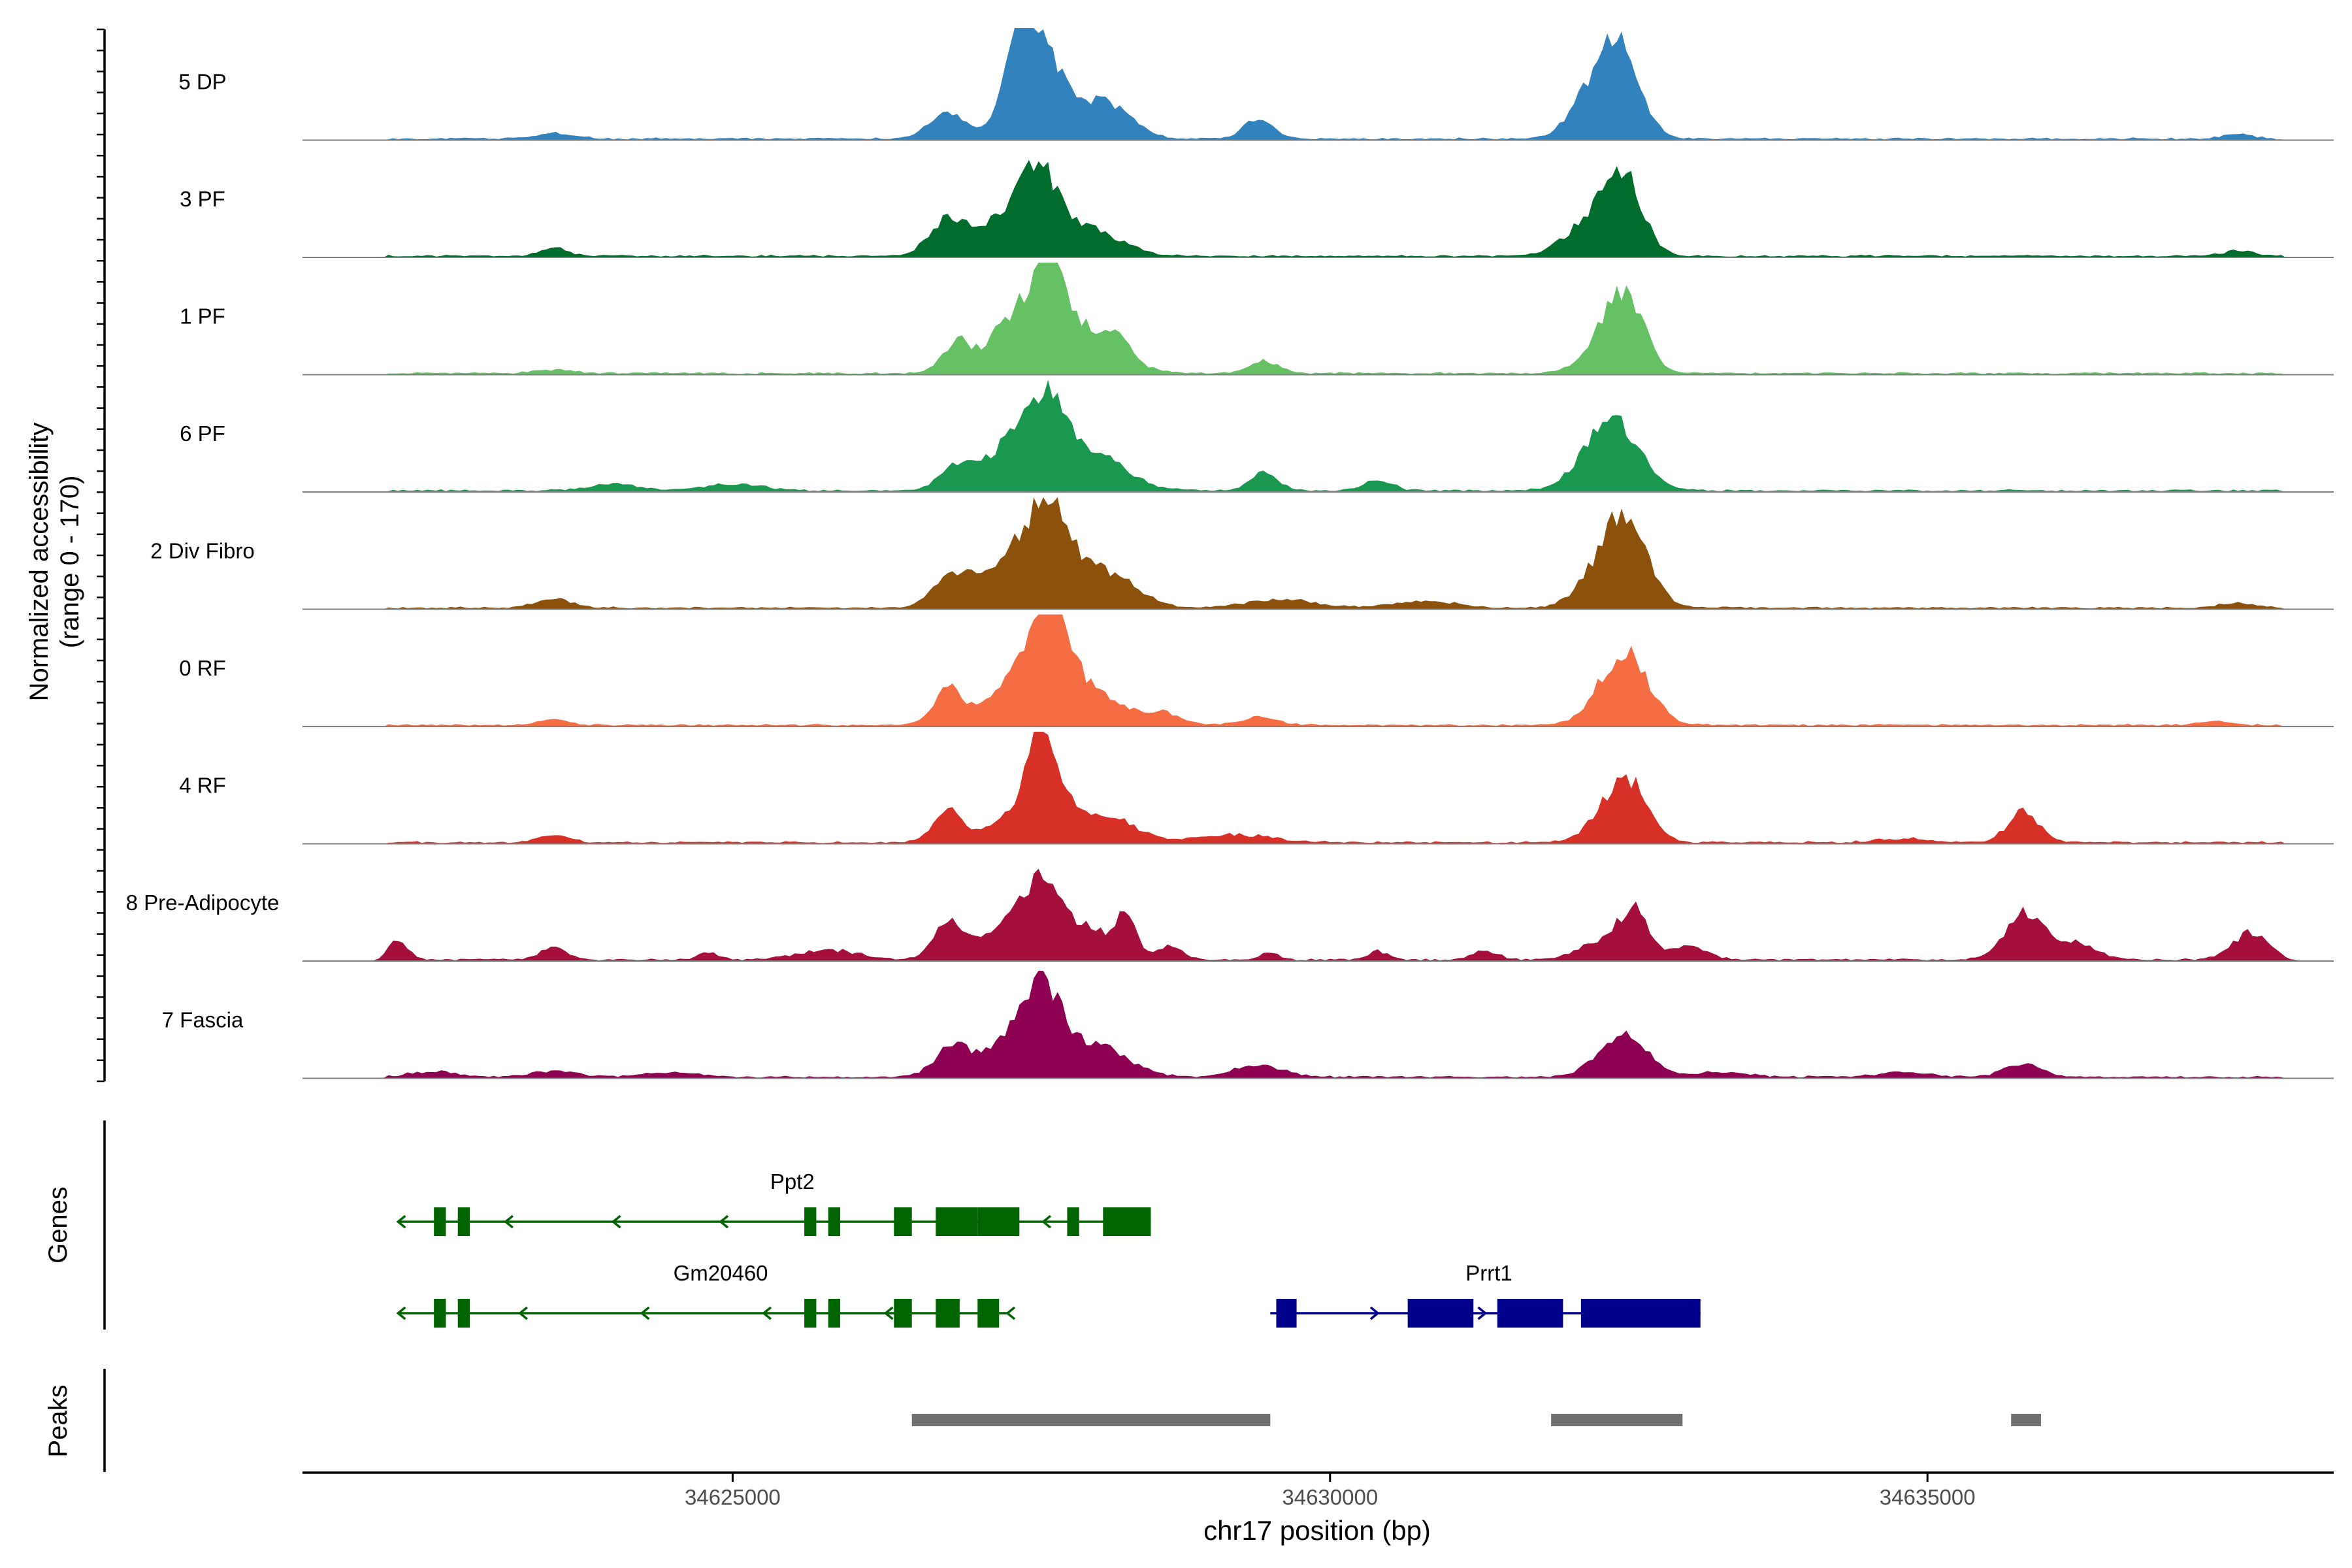  What do you see at coordinates (1488, 1273) in the screenshot?
I see `gene-label: Prrt1` at bounding box center [1488, 1273].